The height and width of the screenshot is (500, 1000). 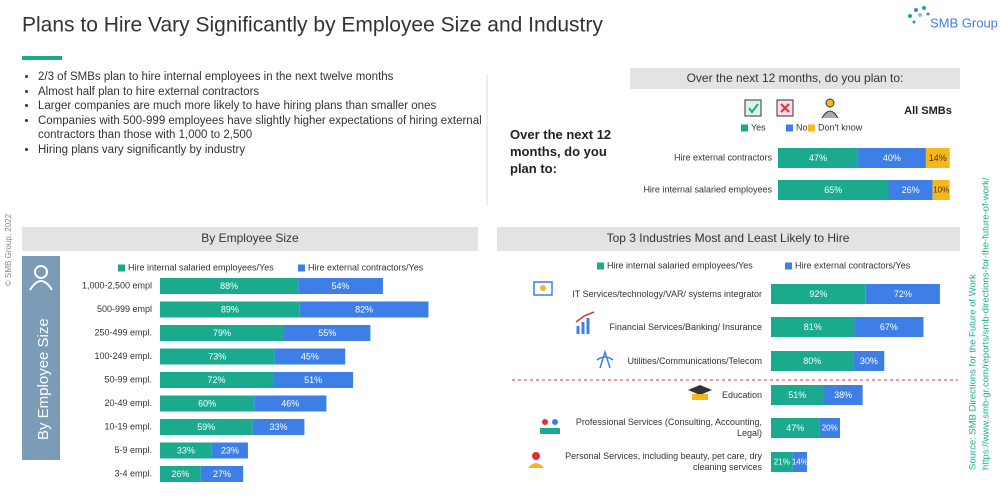 I want to click on value-label: 80%, so click(x=812, y=361).